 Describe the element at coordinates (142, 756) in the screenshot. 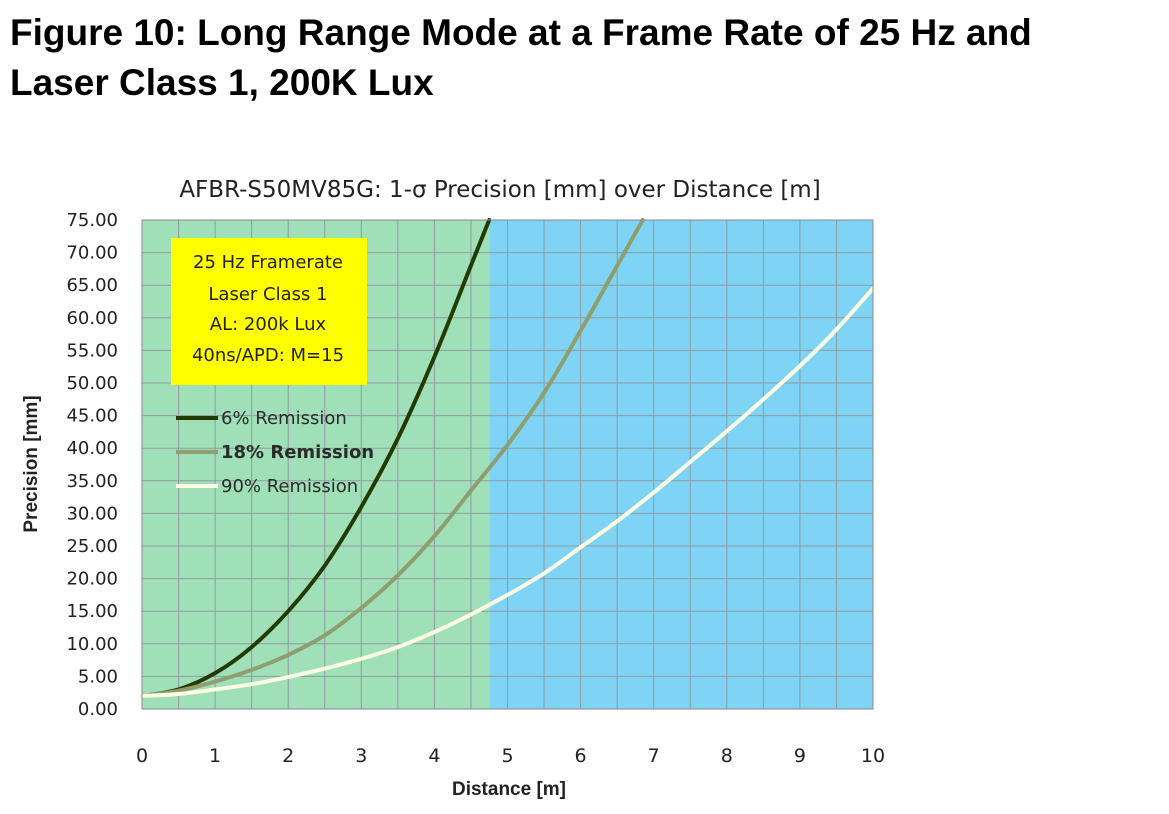

I see `x-tick-label: 0` at that location.